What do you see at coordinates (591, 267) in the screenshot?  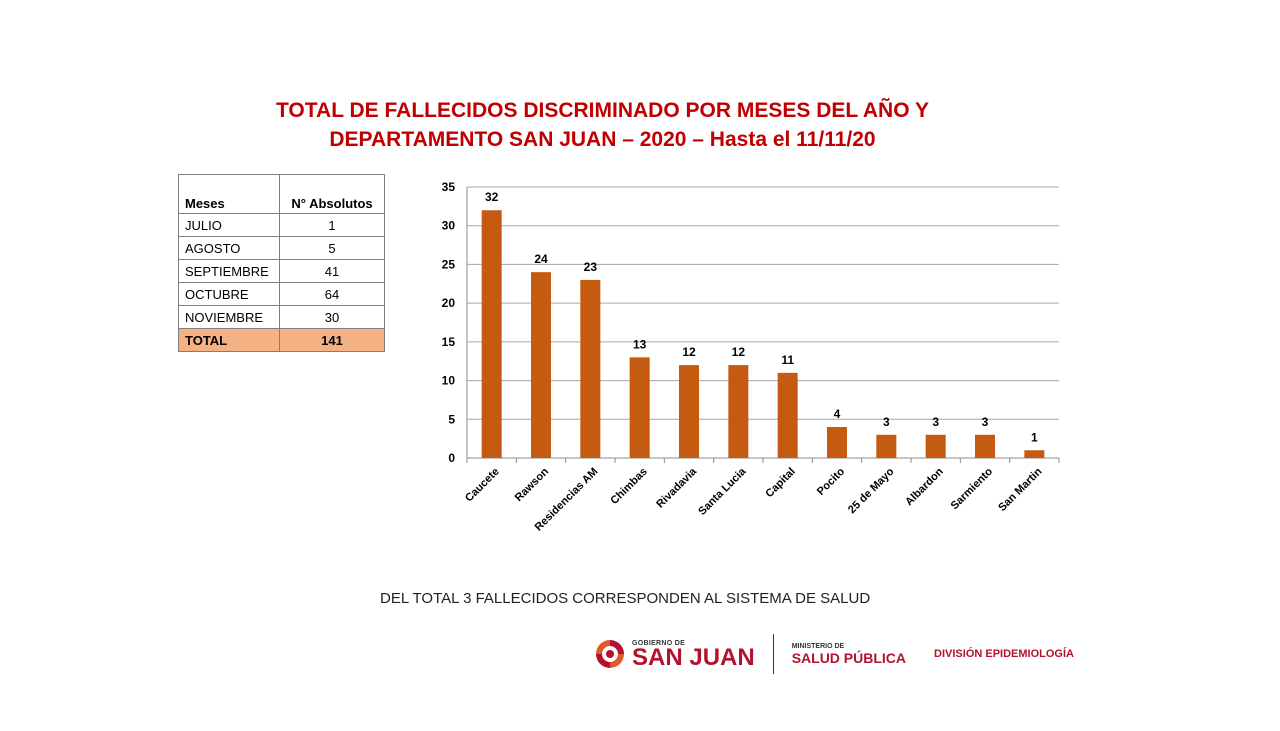 I see `data-label: 23` at bounding box center [591, 267].